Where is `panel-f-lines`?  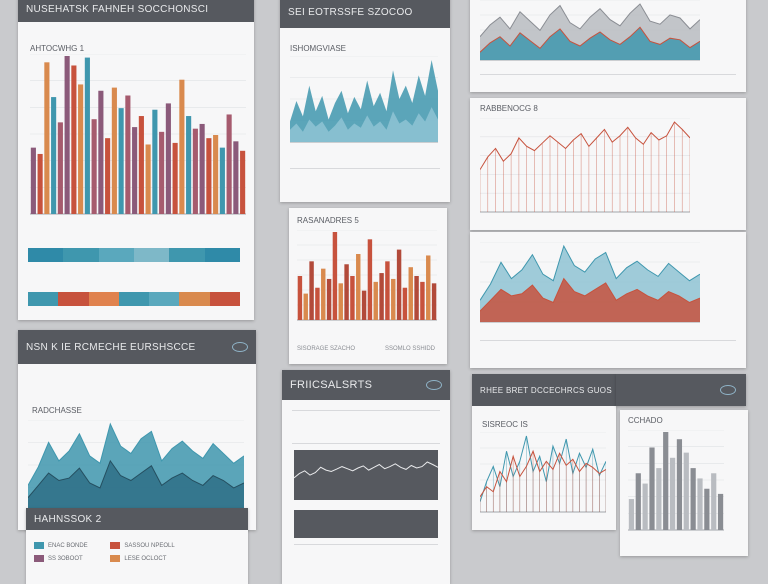 panel-f-lines is located at coordinates (366, 427).